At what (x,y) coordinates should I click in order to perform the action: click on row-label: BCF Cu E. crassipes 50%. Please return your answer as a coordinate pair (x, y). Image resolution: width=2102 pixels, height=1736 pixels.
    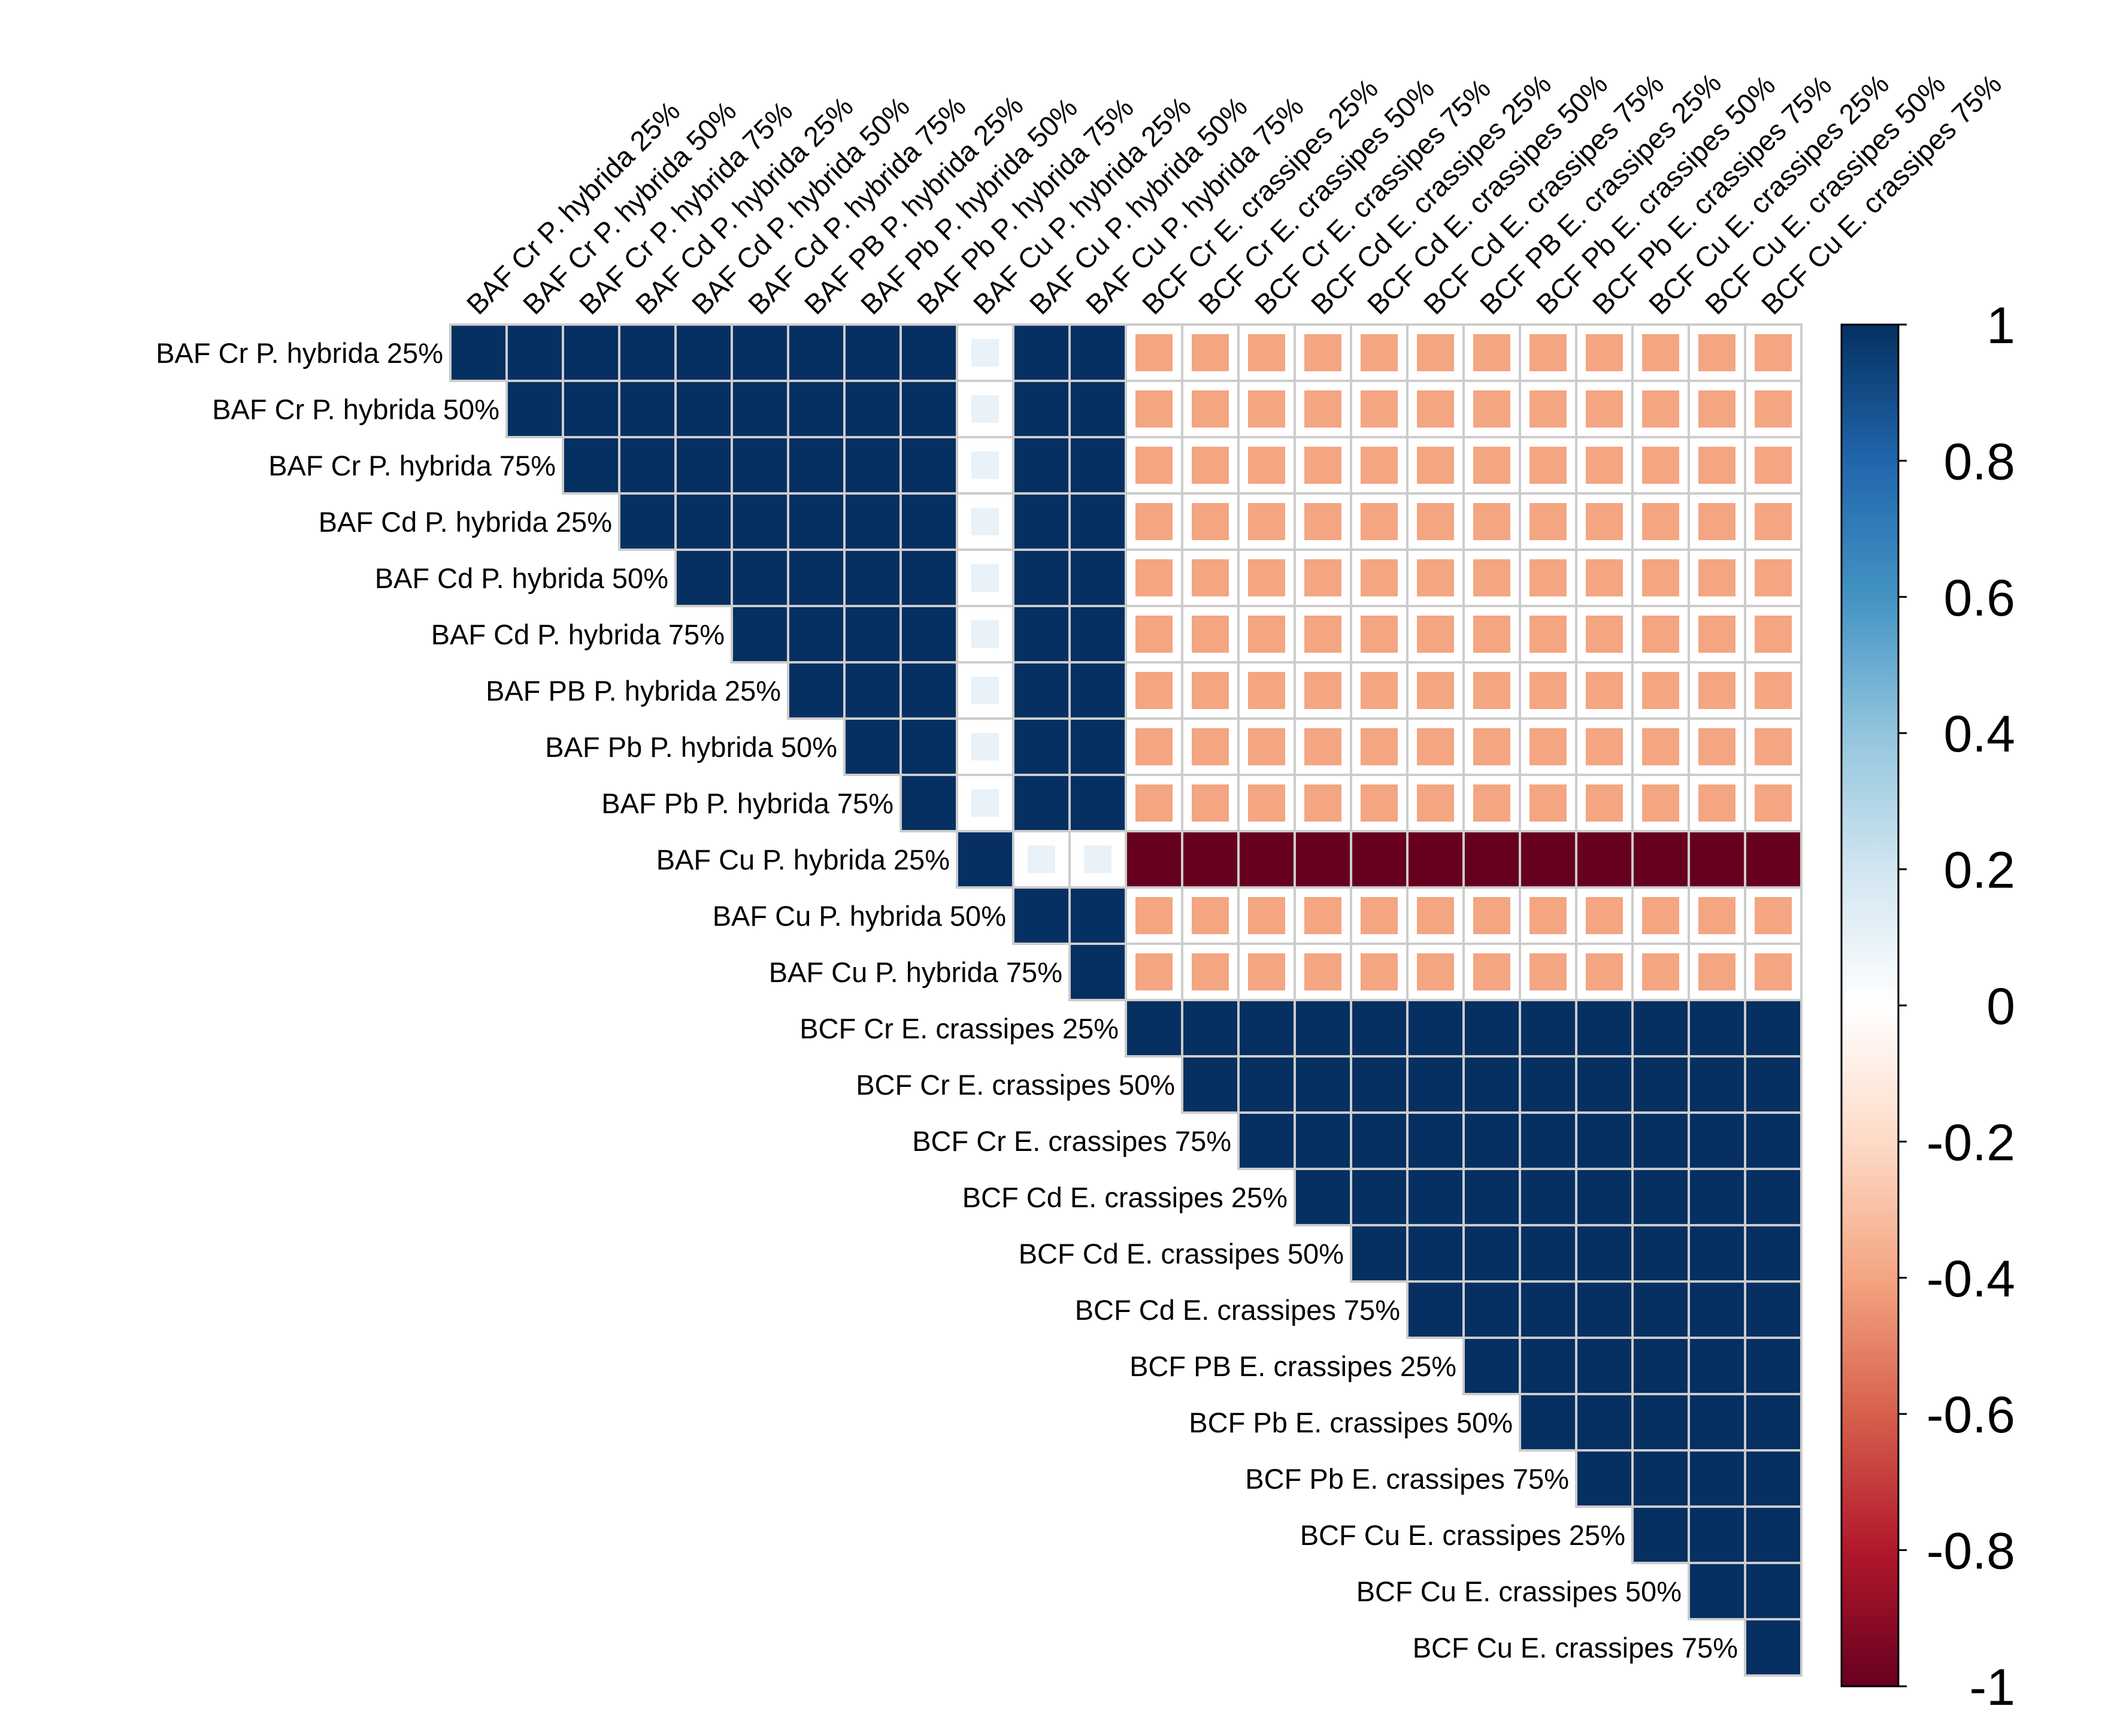
    Looking at the image, I should click on (1519, 1592).